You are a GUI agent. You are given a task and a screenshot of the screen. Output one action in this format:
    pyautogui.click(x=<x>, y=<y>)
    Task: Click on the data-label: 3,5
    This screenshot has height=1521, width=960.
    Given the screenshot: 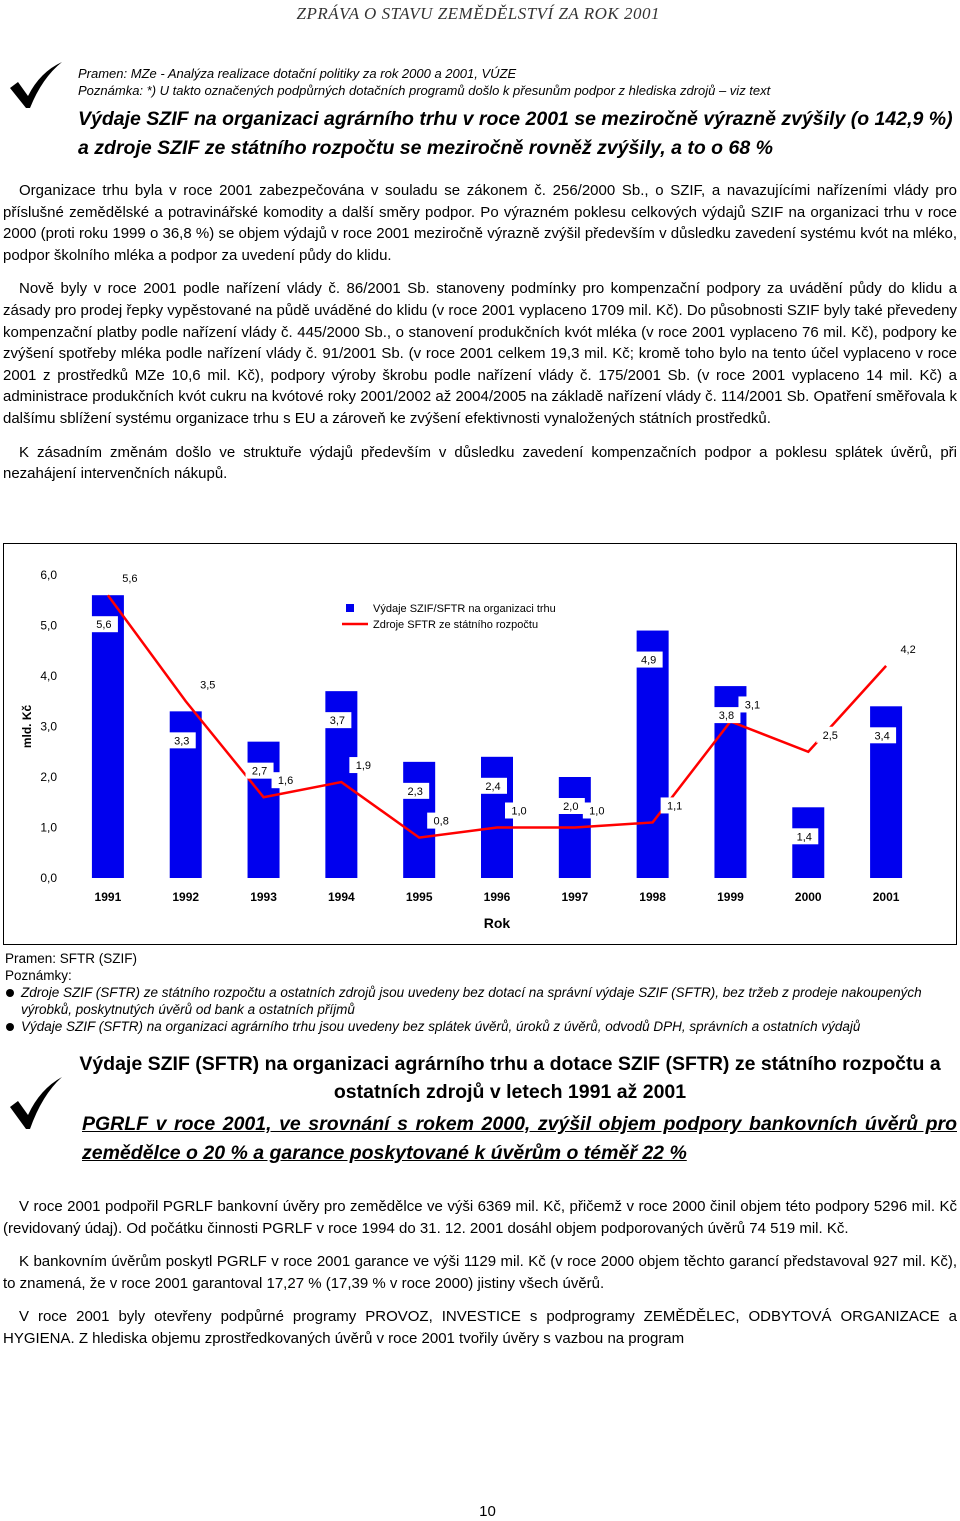 What is the action you would take?
    pyautogui.click(x=207, y=685)
    